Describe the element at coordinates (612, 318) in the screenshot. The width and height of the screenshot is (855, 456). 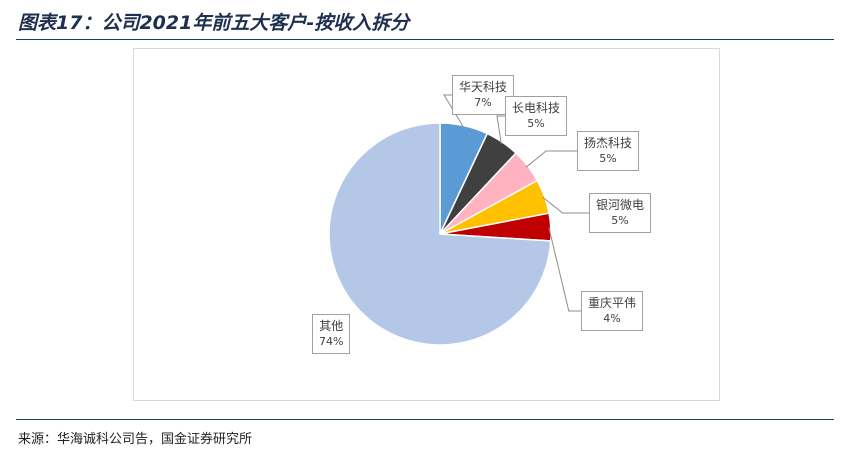
I see `slice-percent: 4%` at that location.